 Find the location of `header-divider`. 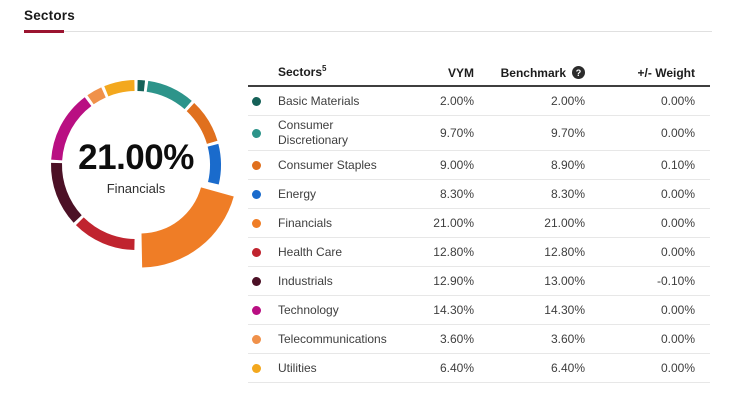

header-divider is located at coordinates (368, 31).